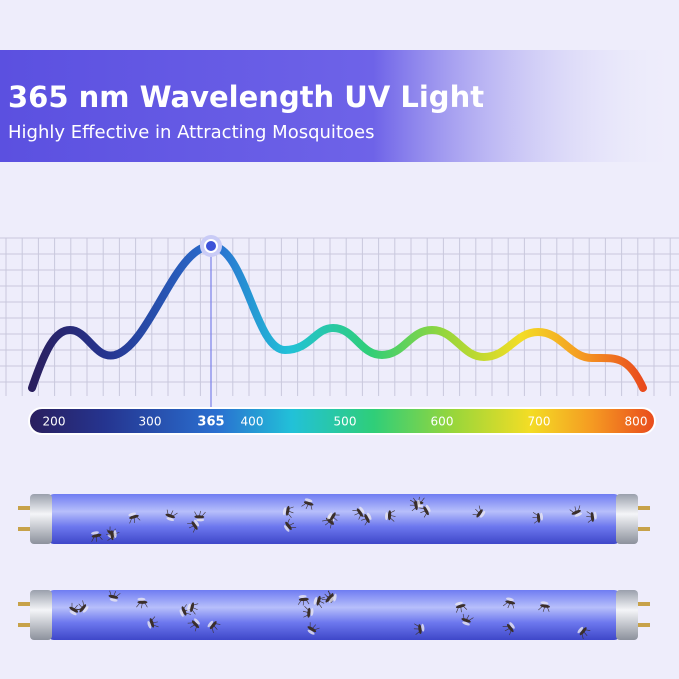  What do you see at coordinates (246, 97) in the screenshot?
I see `title: 365 nm Wavelength UV Light` at bounding box center [246, 97].